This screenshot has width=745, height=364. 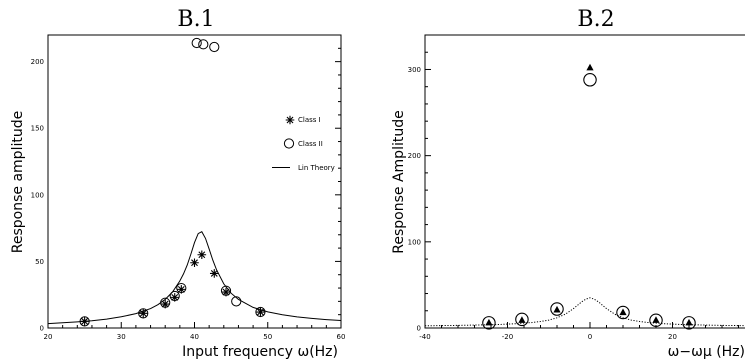 I want to click on chart-b2-ylabel: Response Amplitude, so click(x=399, y=181).